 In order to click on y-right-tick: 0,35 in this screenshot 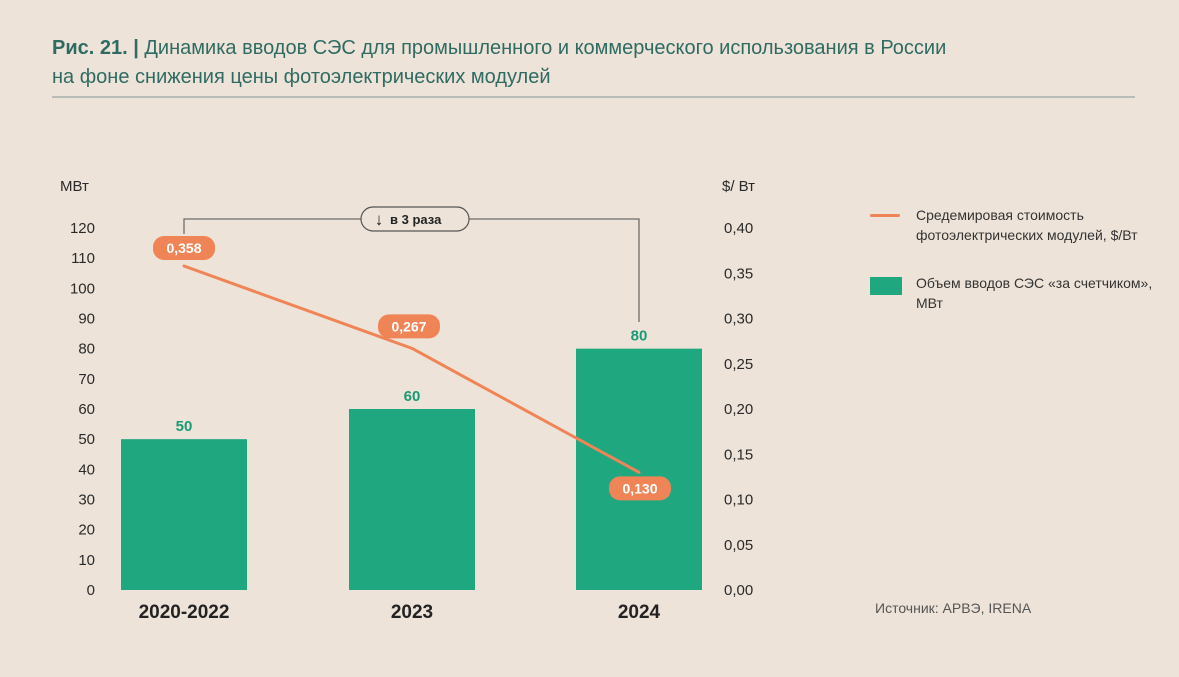, I will do `click(738, 273)`.